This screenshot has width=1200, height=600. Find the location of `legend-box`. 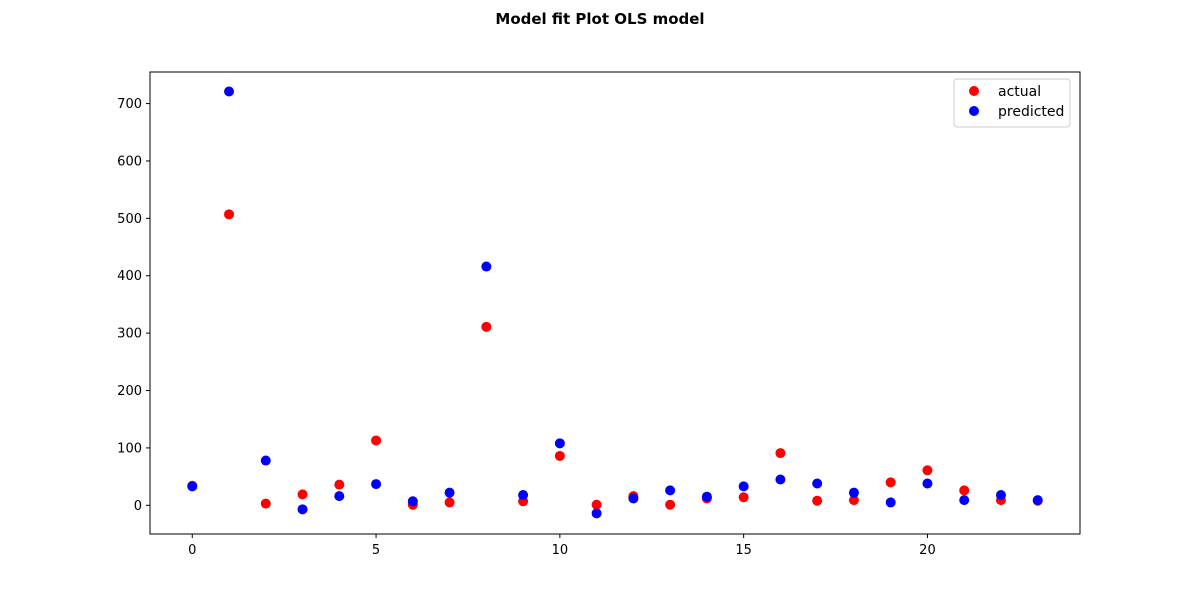

legend-box is located at coordinates (1012, 103).